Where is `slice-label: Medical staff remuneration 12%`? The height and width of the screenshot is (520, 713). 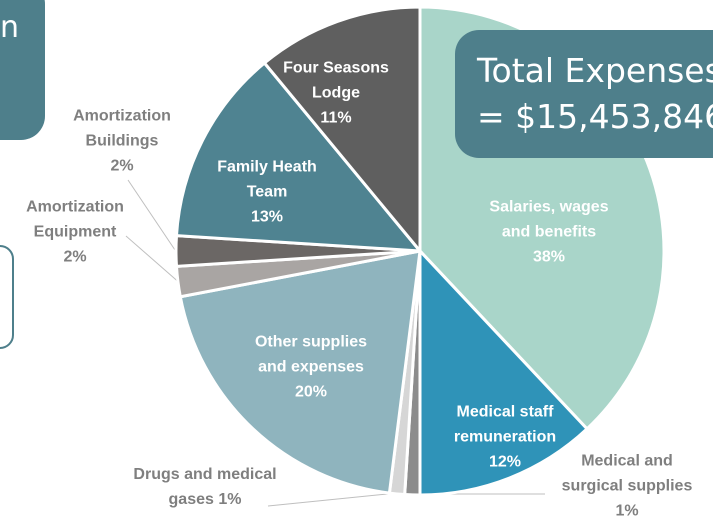
slice-label: Medical staff remuneration 12% is located at coordinates (505, 437).